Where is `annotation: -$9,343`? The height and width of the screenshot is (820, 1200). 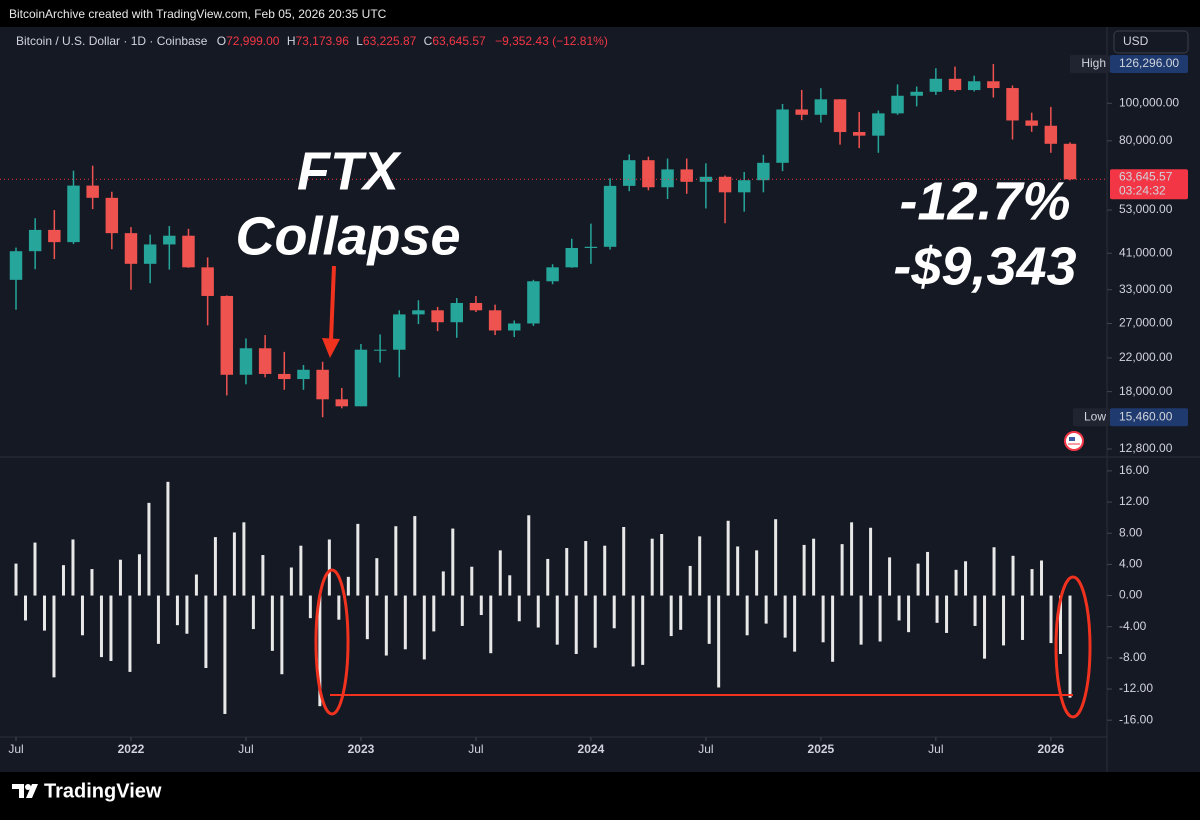
annotation: -$9,343 is located at coordinates (984, 266).